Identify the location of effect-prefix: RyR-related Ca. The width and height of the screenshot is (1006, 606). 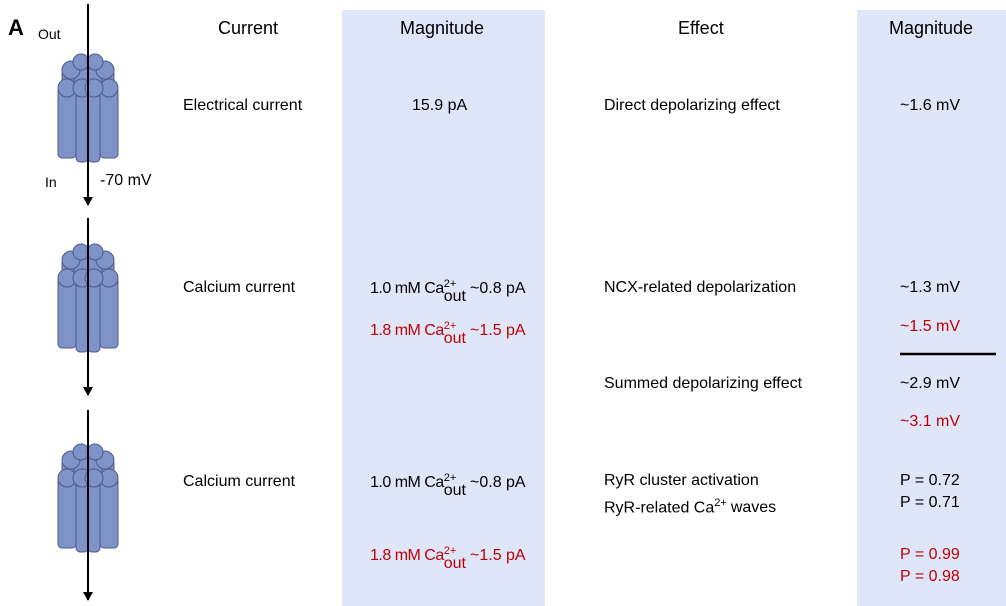
(659, 508).